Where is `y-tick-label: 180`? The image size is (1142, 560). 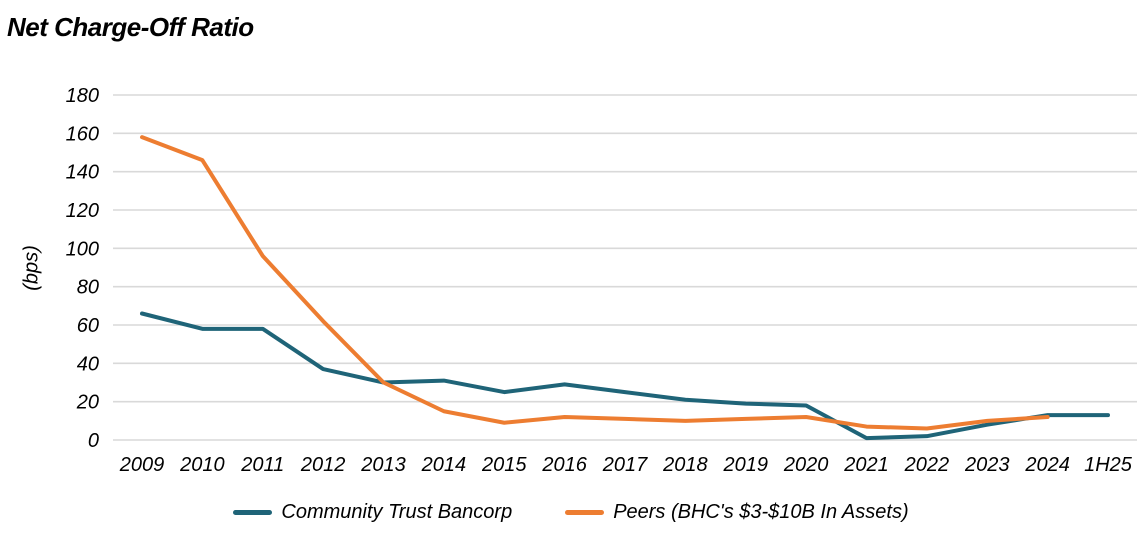 y-tick-label: 180 is located at coordinates (82, 96).